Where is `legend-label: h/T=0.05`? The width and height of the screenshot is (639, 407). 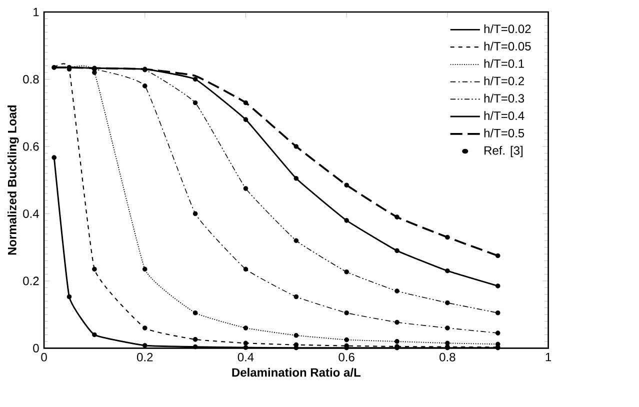 legend-label: h/T=0.05 is located at coordinates (507, 46).